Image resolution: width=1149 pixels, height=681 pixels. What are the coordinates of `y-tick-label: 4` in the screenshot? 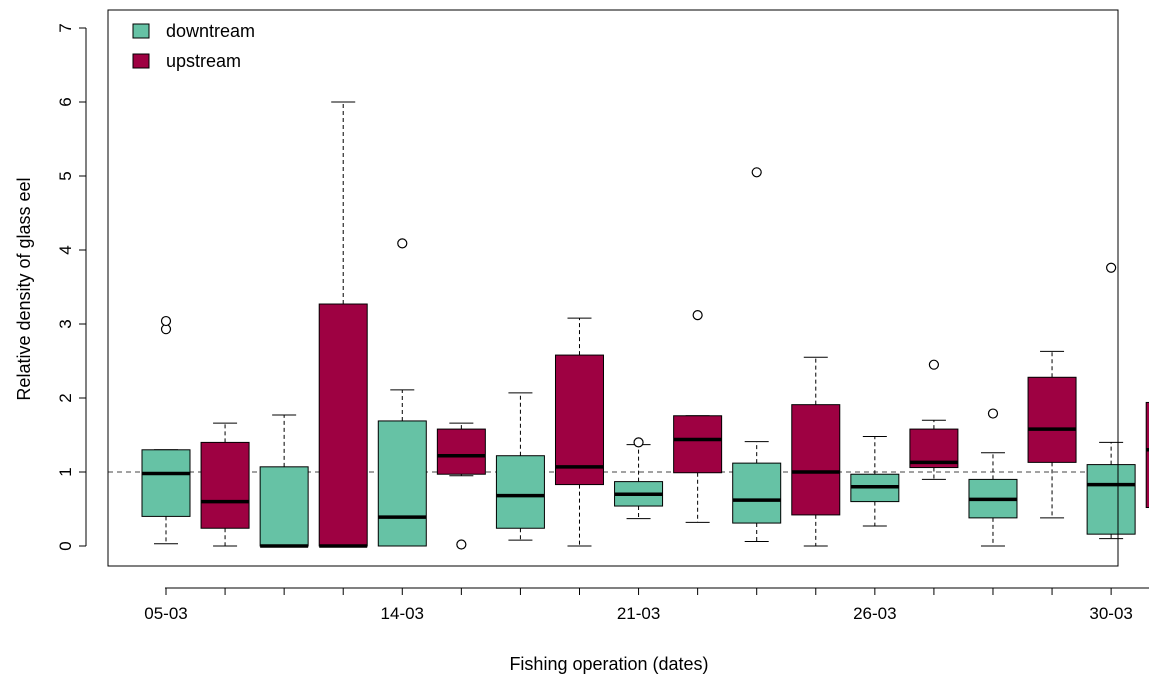 It's located at (65, 249).